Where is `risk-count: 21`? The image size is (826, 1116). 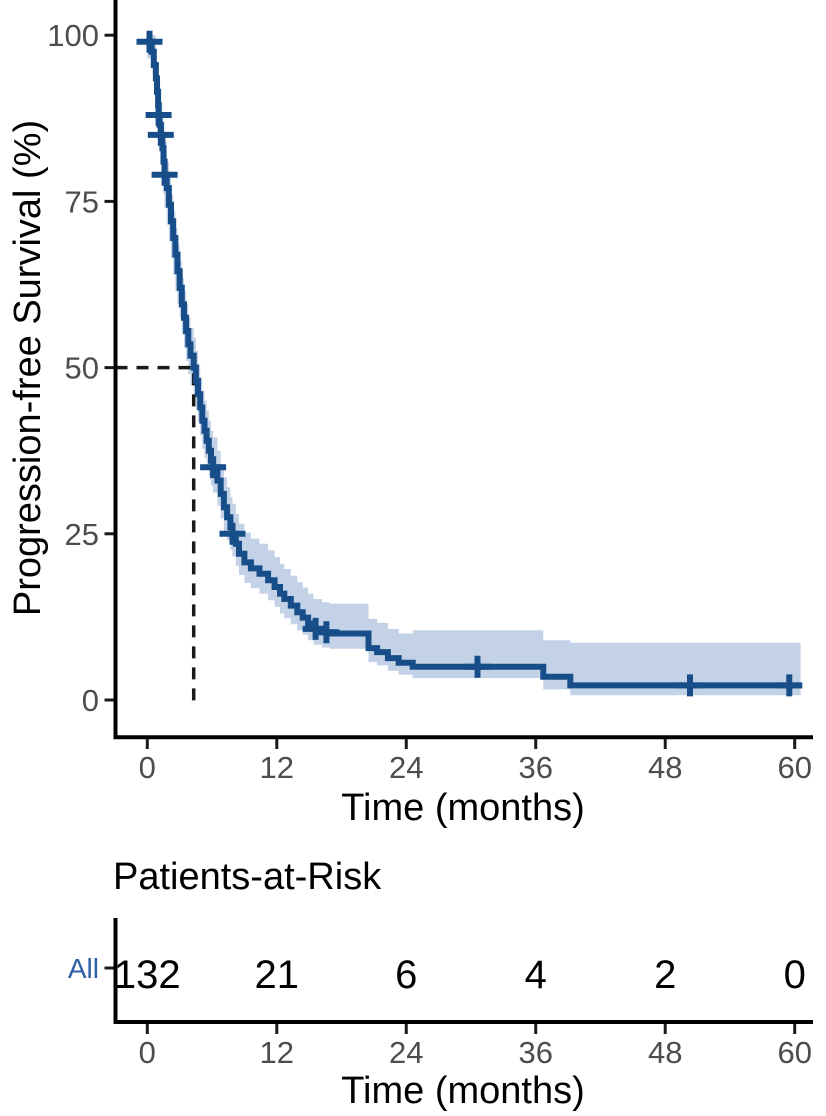
risk-count: 21 is located at coordinates (277, 975).